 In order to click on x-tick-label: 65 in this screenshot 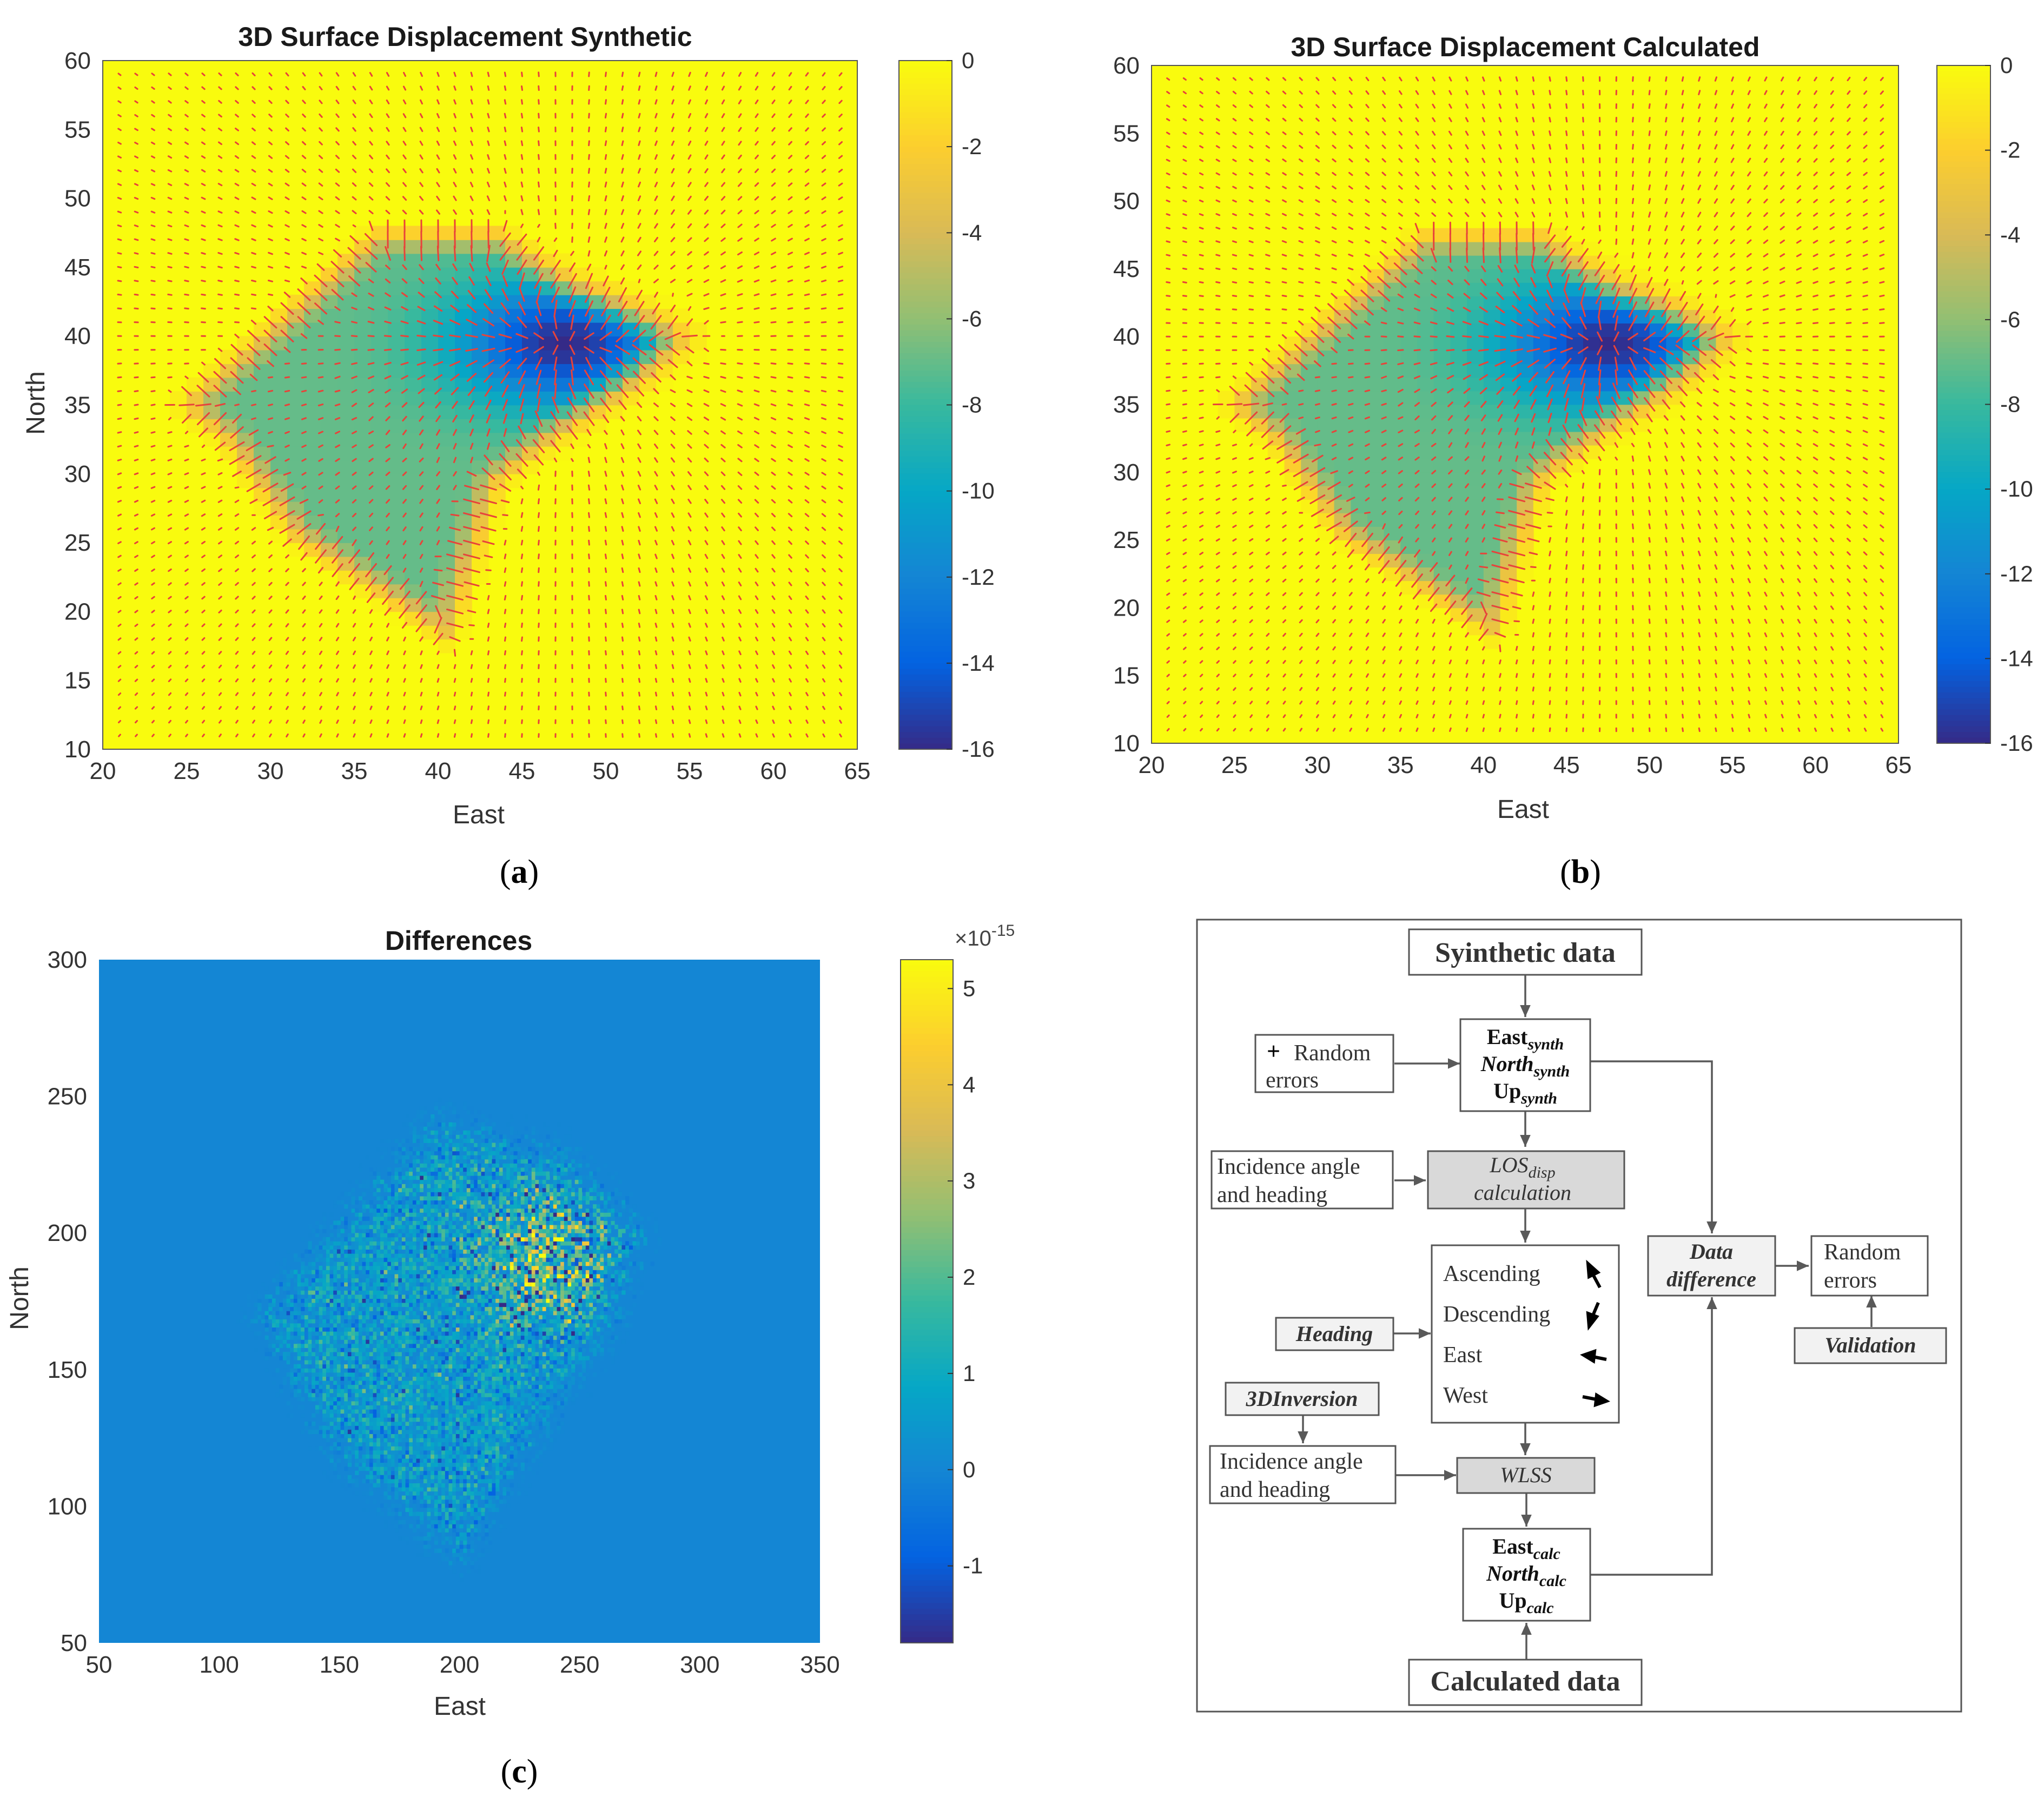, I will do `click(857, 771)`.